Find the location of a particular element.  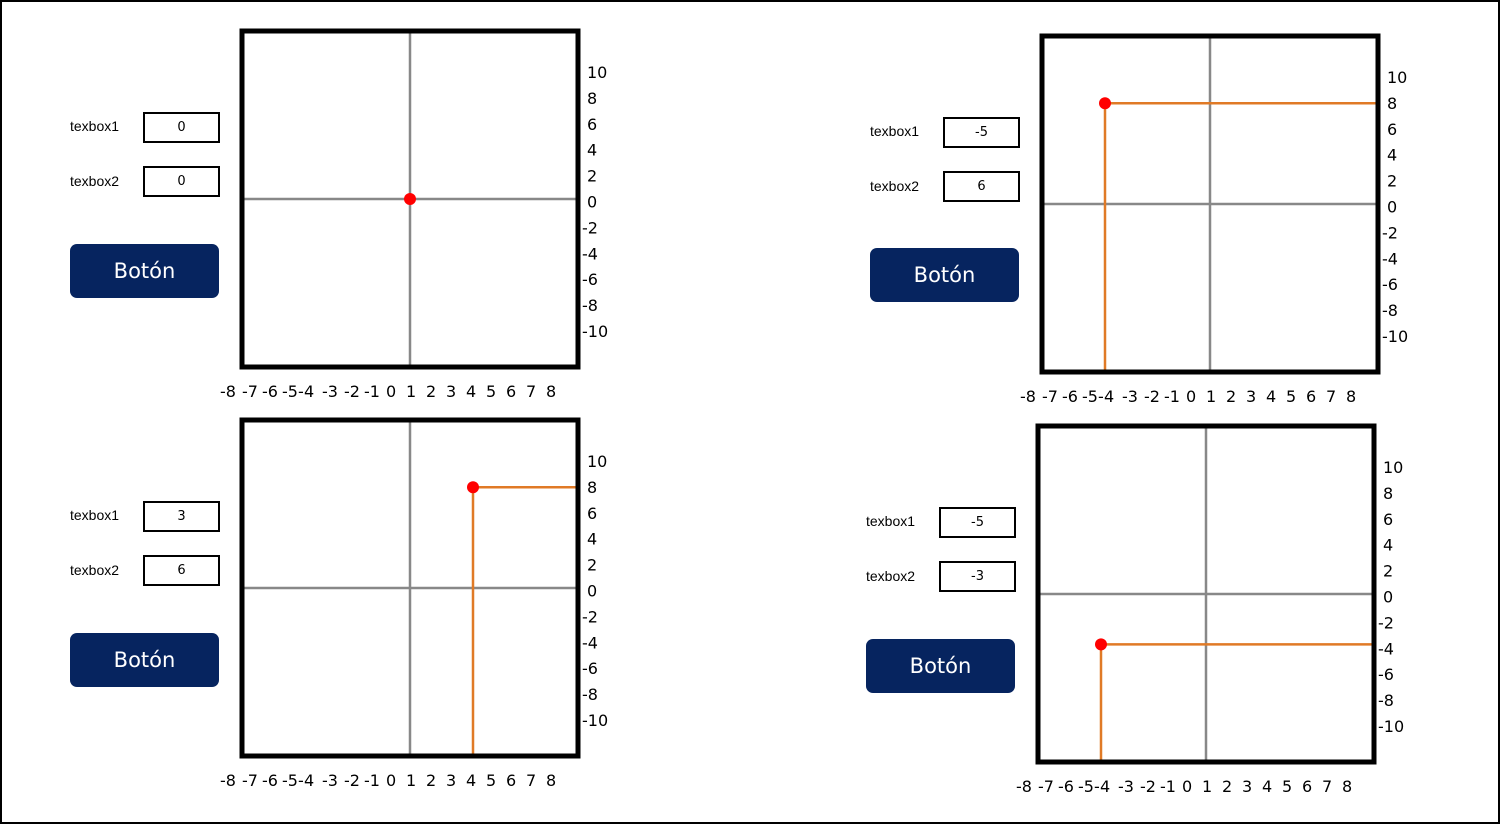

y-tick-label: -6 is located at coordinates (590, 279).